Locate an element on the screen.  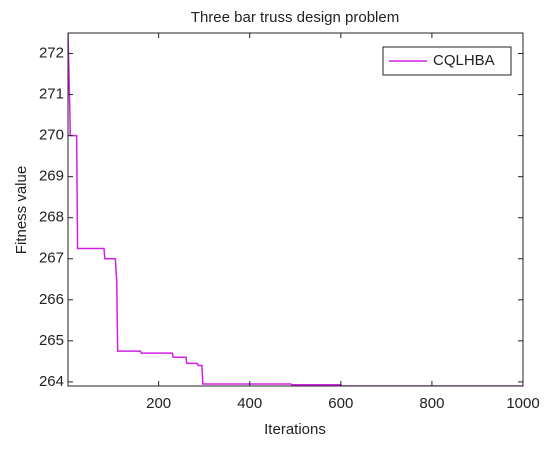
x-tick-label: 600 is located at coordinates (340, 403).